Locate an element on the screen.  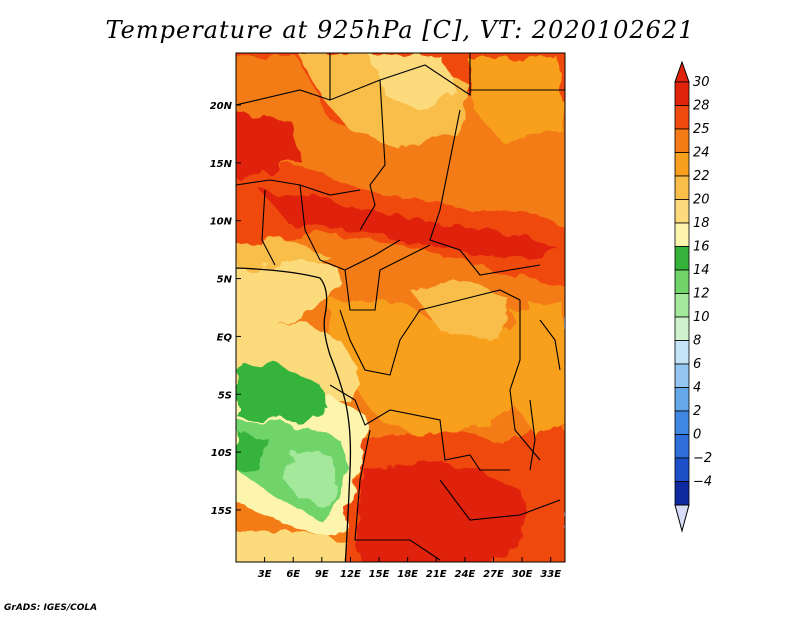
x-tick-label: 12E is located at coordinates (350, 574).